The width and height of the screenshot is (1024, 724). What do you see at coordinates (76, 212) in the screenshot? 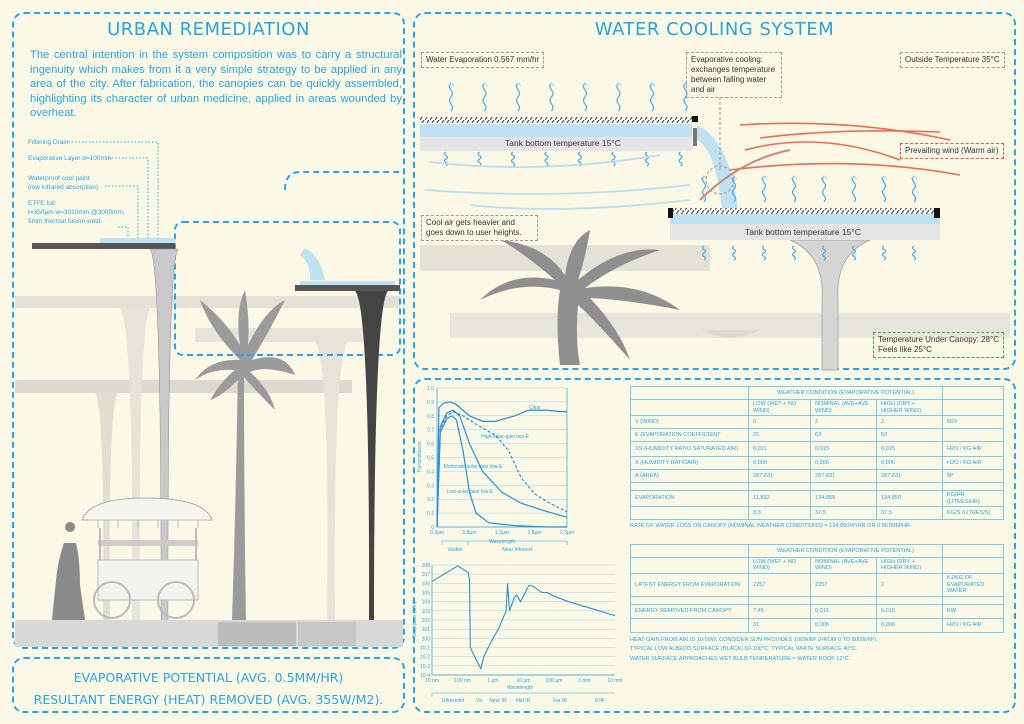
I see `label-etfe-2: t=350µm w=3010mm @3000mm,` at bounding box center [76, 212].